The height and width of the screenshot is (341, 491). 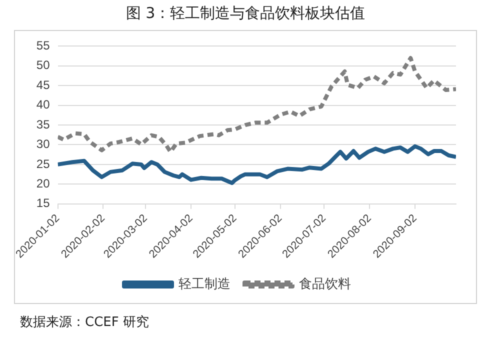 What do you see at coordinates (43, 45) in the screenshot?
I see `y-tick-label: 55` at bounding box center [43, 45].